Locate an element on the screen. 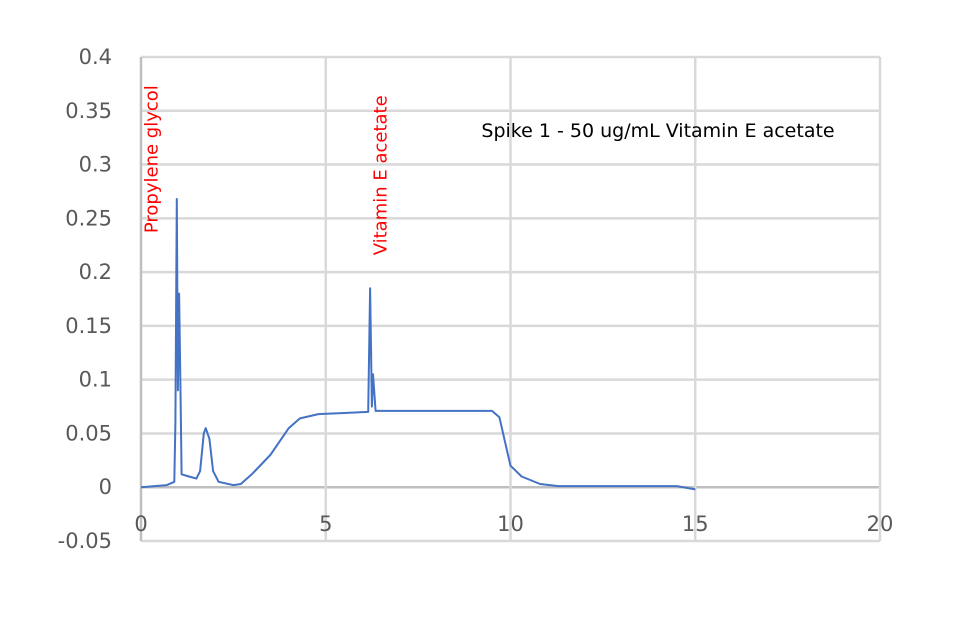 This screenshot has height=623, width=960. y-tick-label: -0.05 is located at coordinates (85, 541).